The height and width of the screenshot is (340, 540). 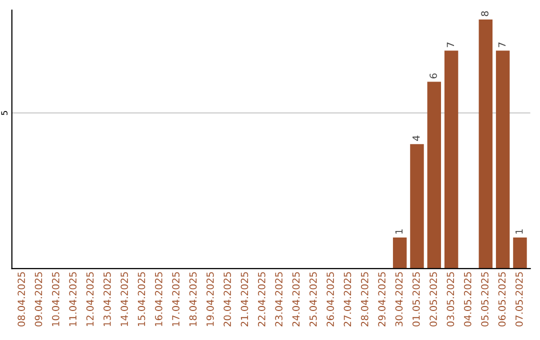 What do you see at coordinates (90, 299) in the screenshot?
I see `x-tick-label: 12.04.2025` at bounding box center [90, 299].